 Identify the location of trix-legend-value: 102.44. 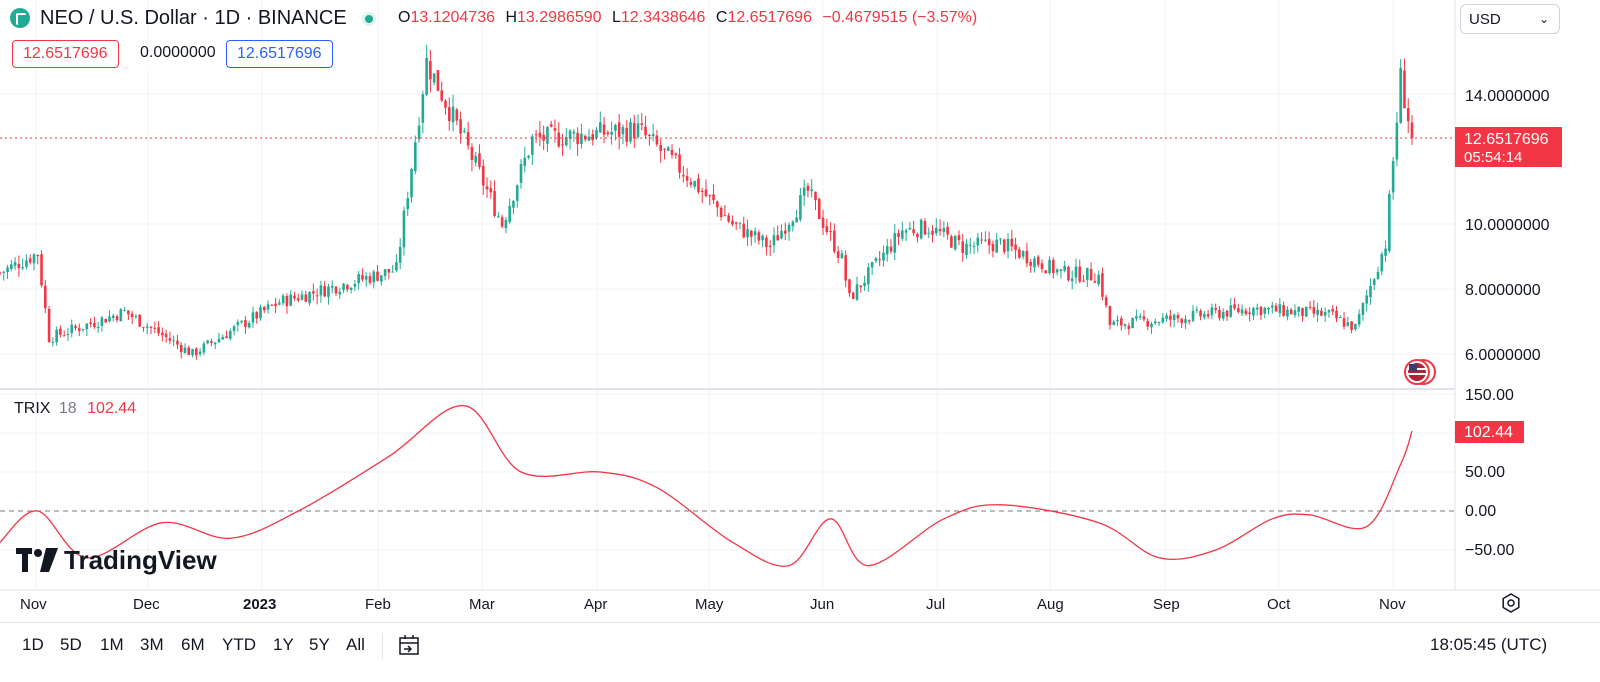
(111, 408).